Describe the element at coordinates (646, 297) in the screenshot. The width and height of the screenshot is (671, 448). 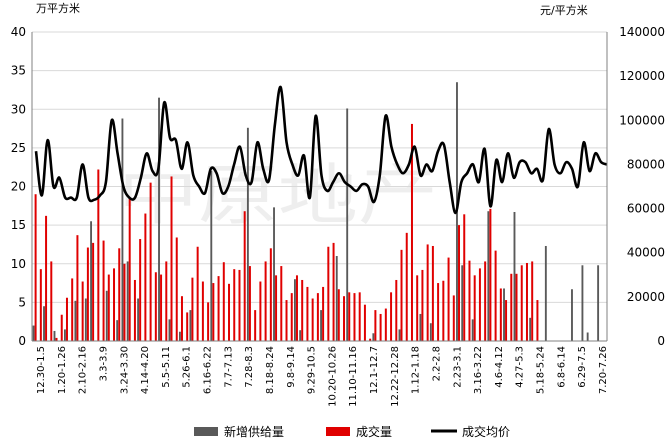
I see `right-tick-label: 20000` at that location.